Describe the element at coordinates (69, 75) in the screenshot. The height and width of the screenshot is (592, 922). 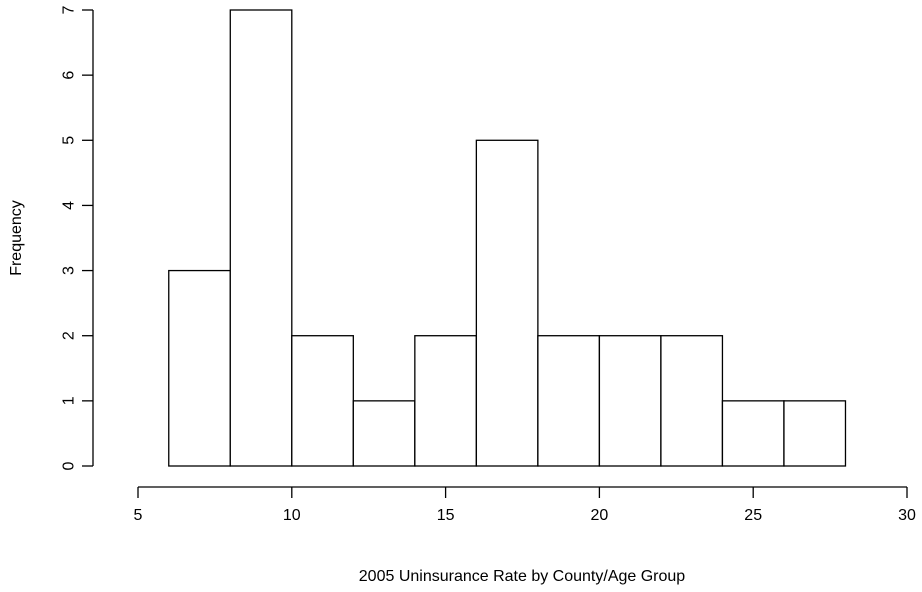
I see `y-tick-label: 6` at that location.